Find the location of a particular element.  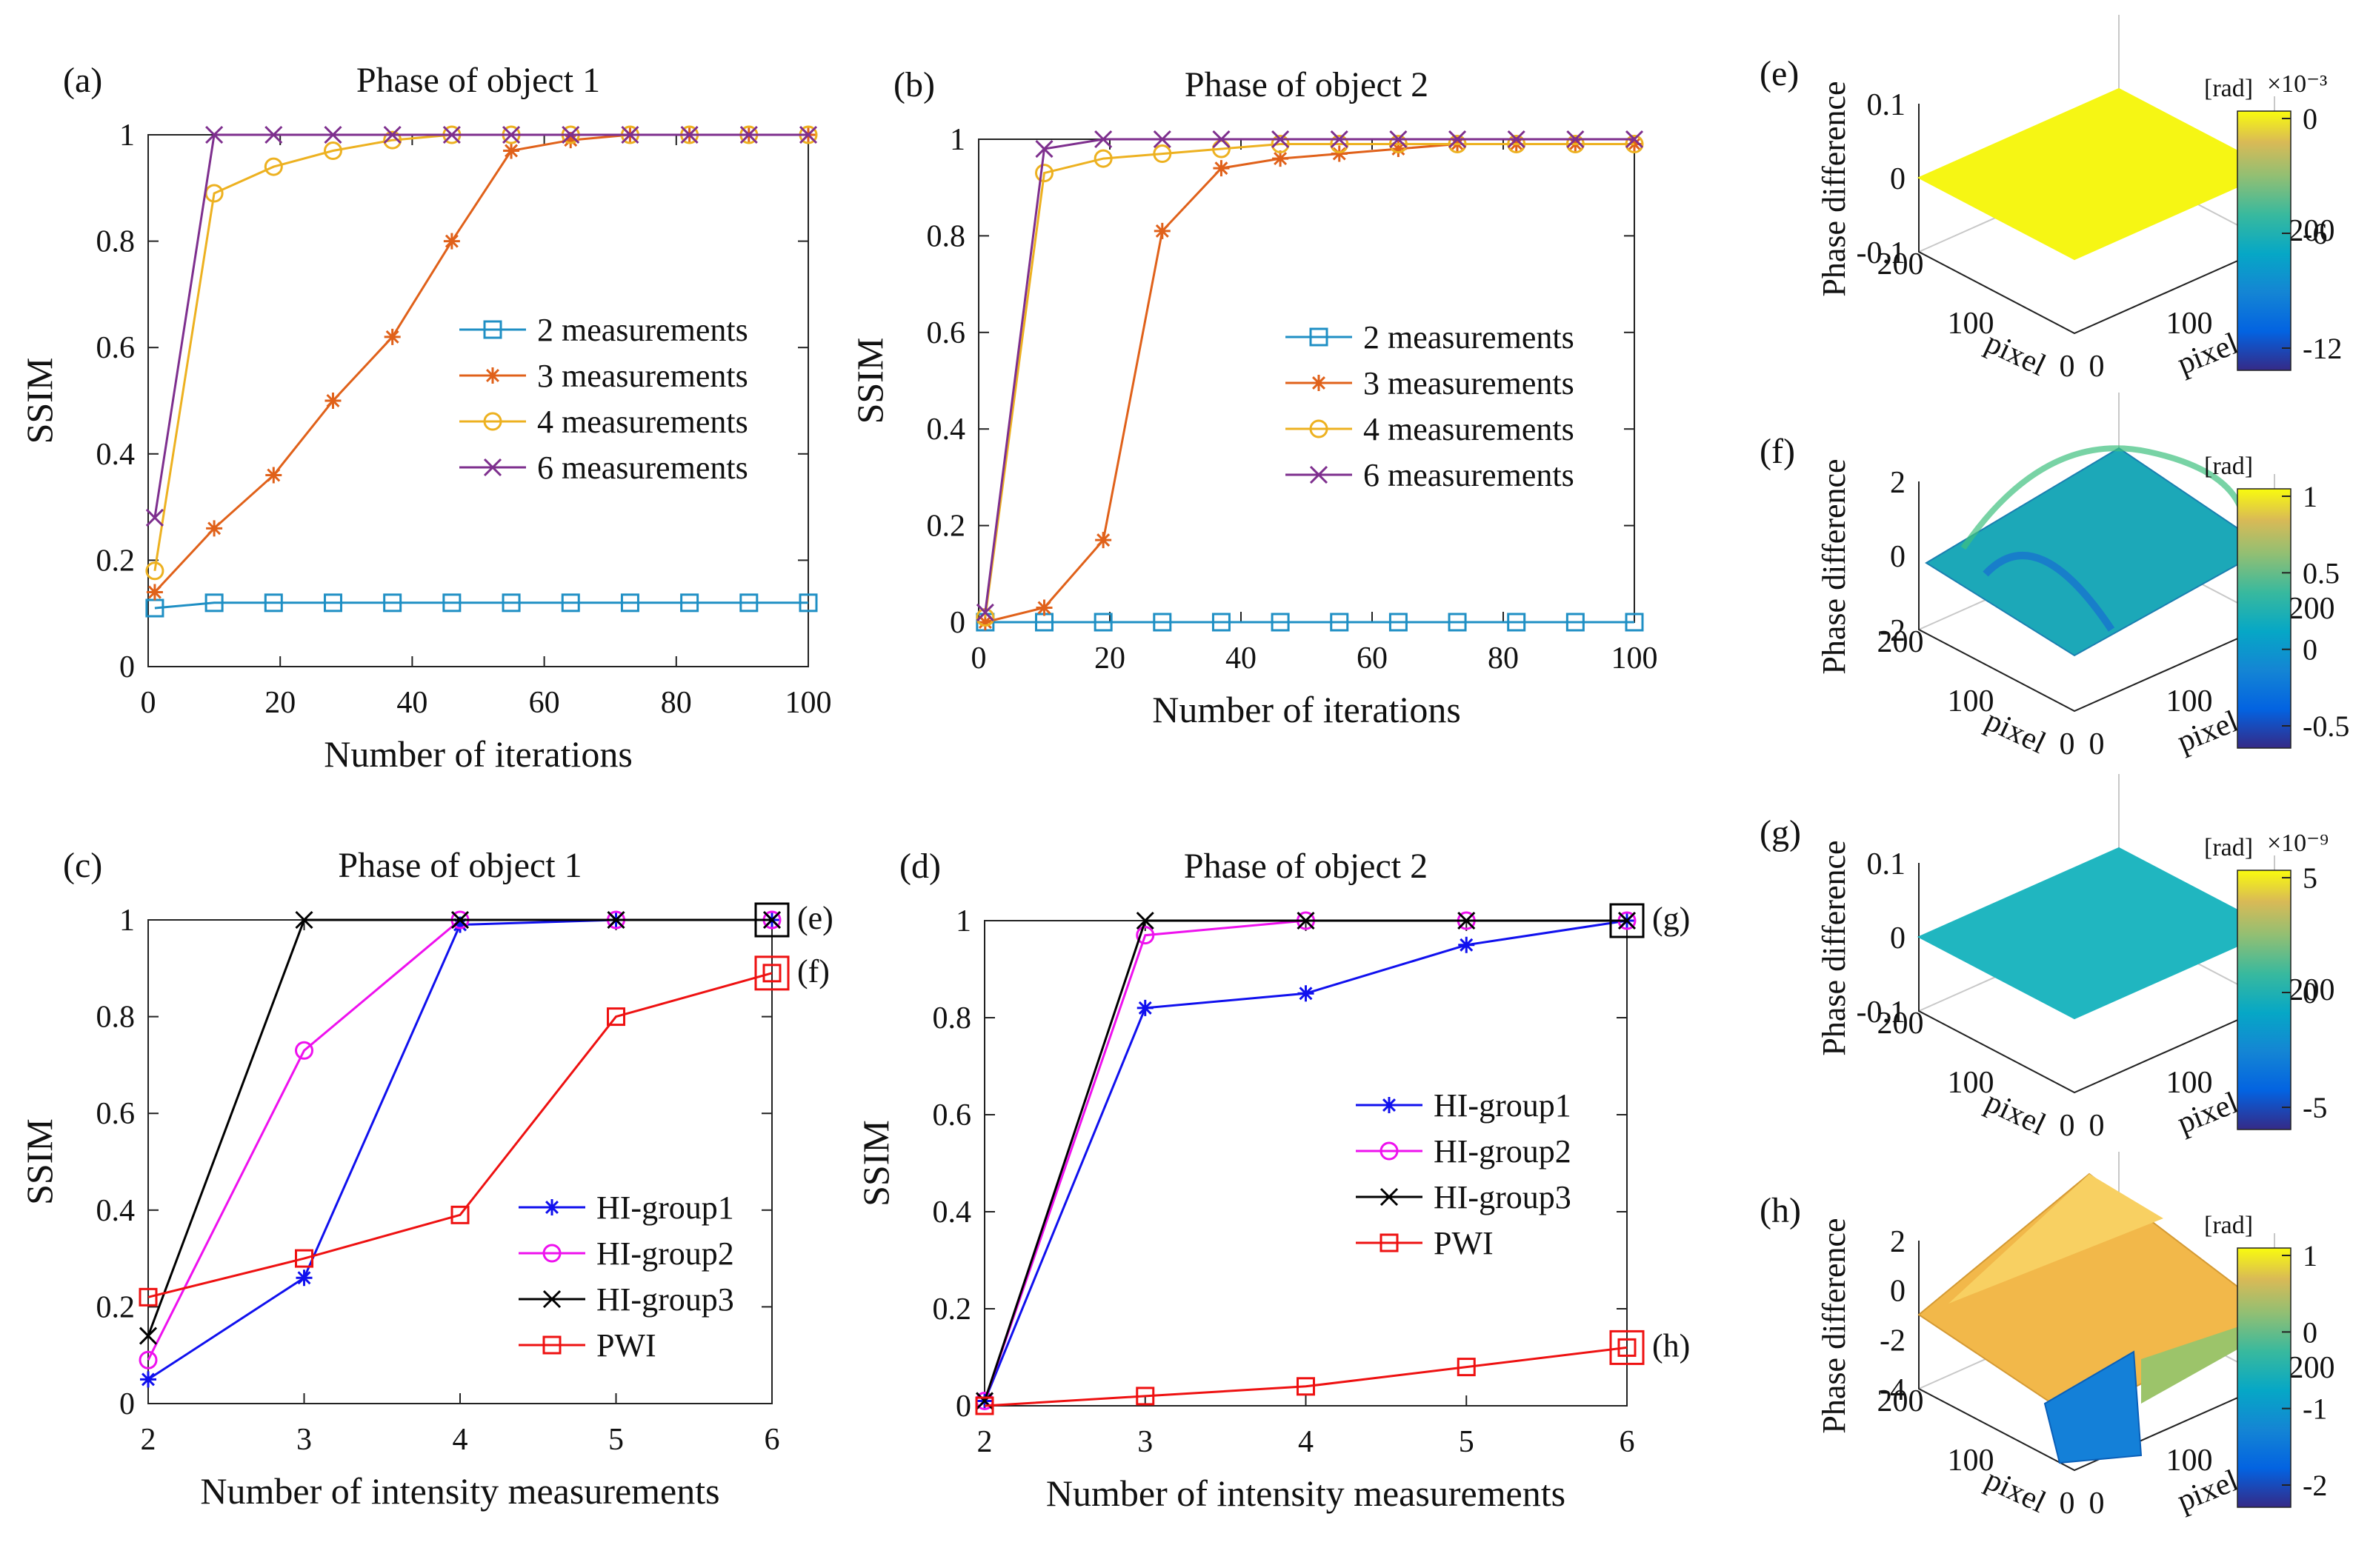

series-6-measurements is located at coordinates (481, 326).